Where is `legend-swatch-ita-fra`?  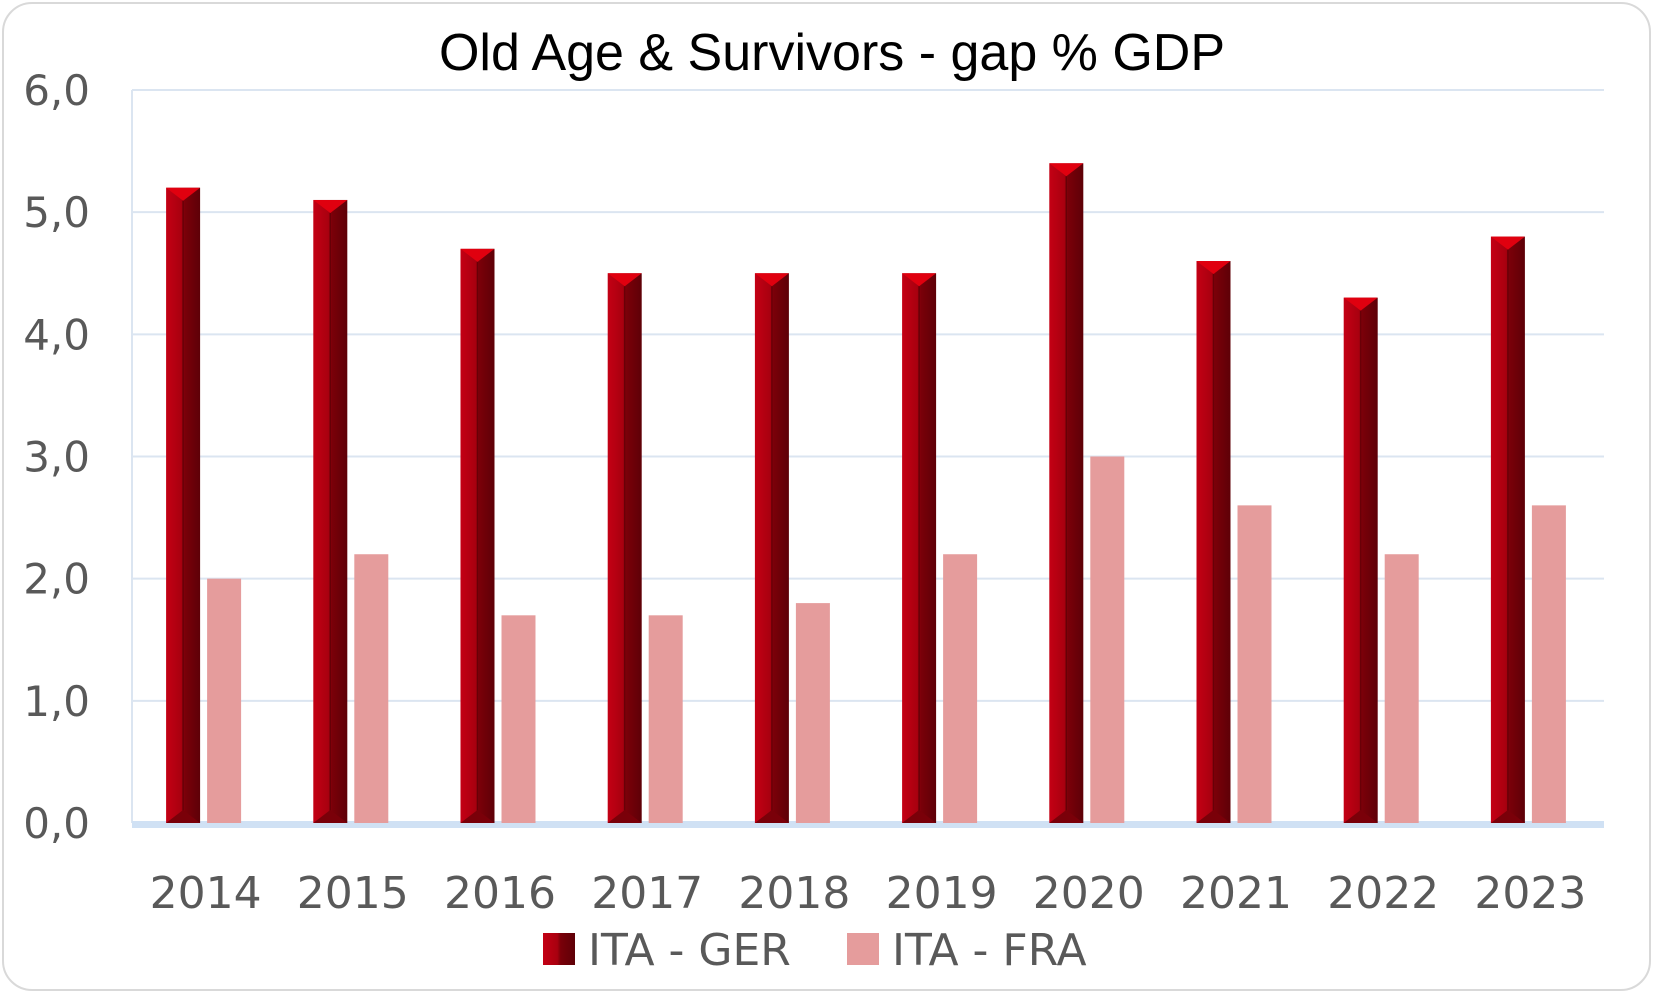 legend-swatch-ita-fra is located at coordinates (863, 949).